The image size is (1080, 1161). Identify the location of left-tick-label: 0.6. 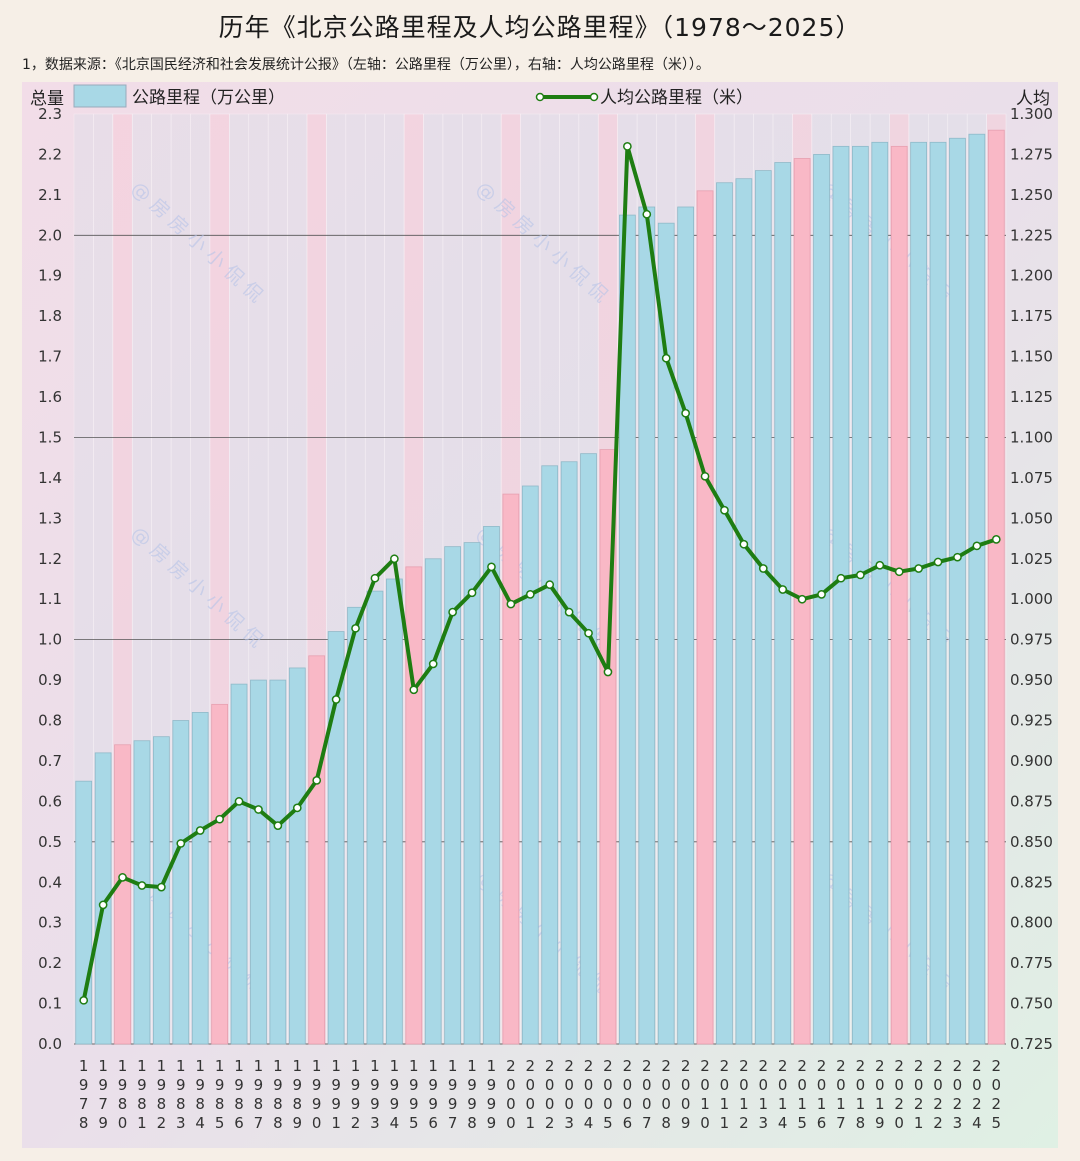
(50, 801).